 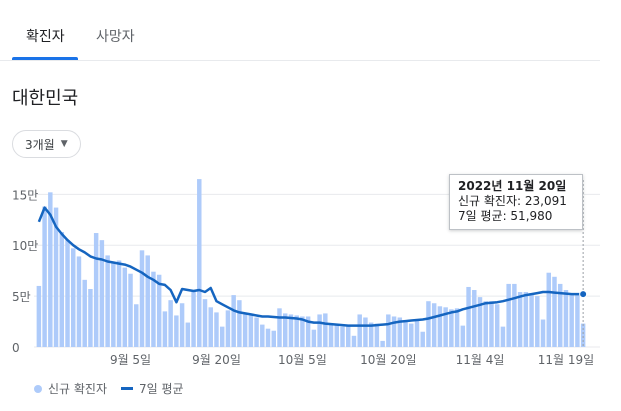 I want to click on range-label: 3개월, so click(x=40, y=144).